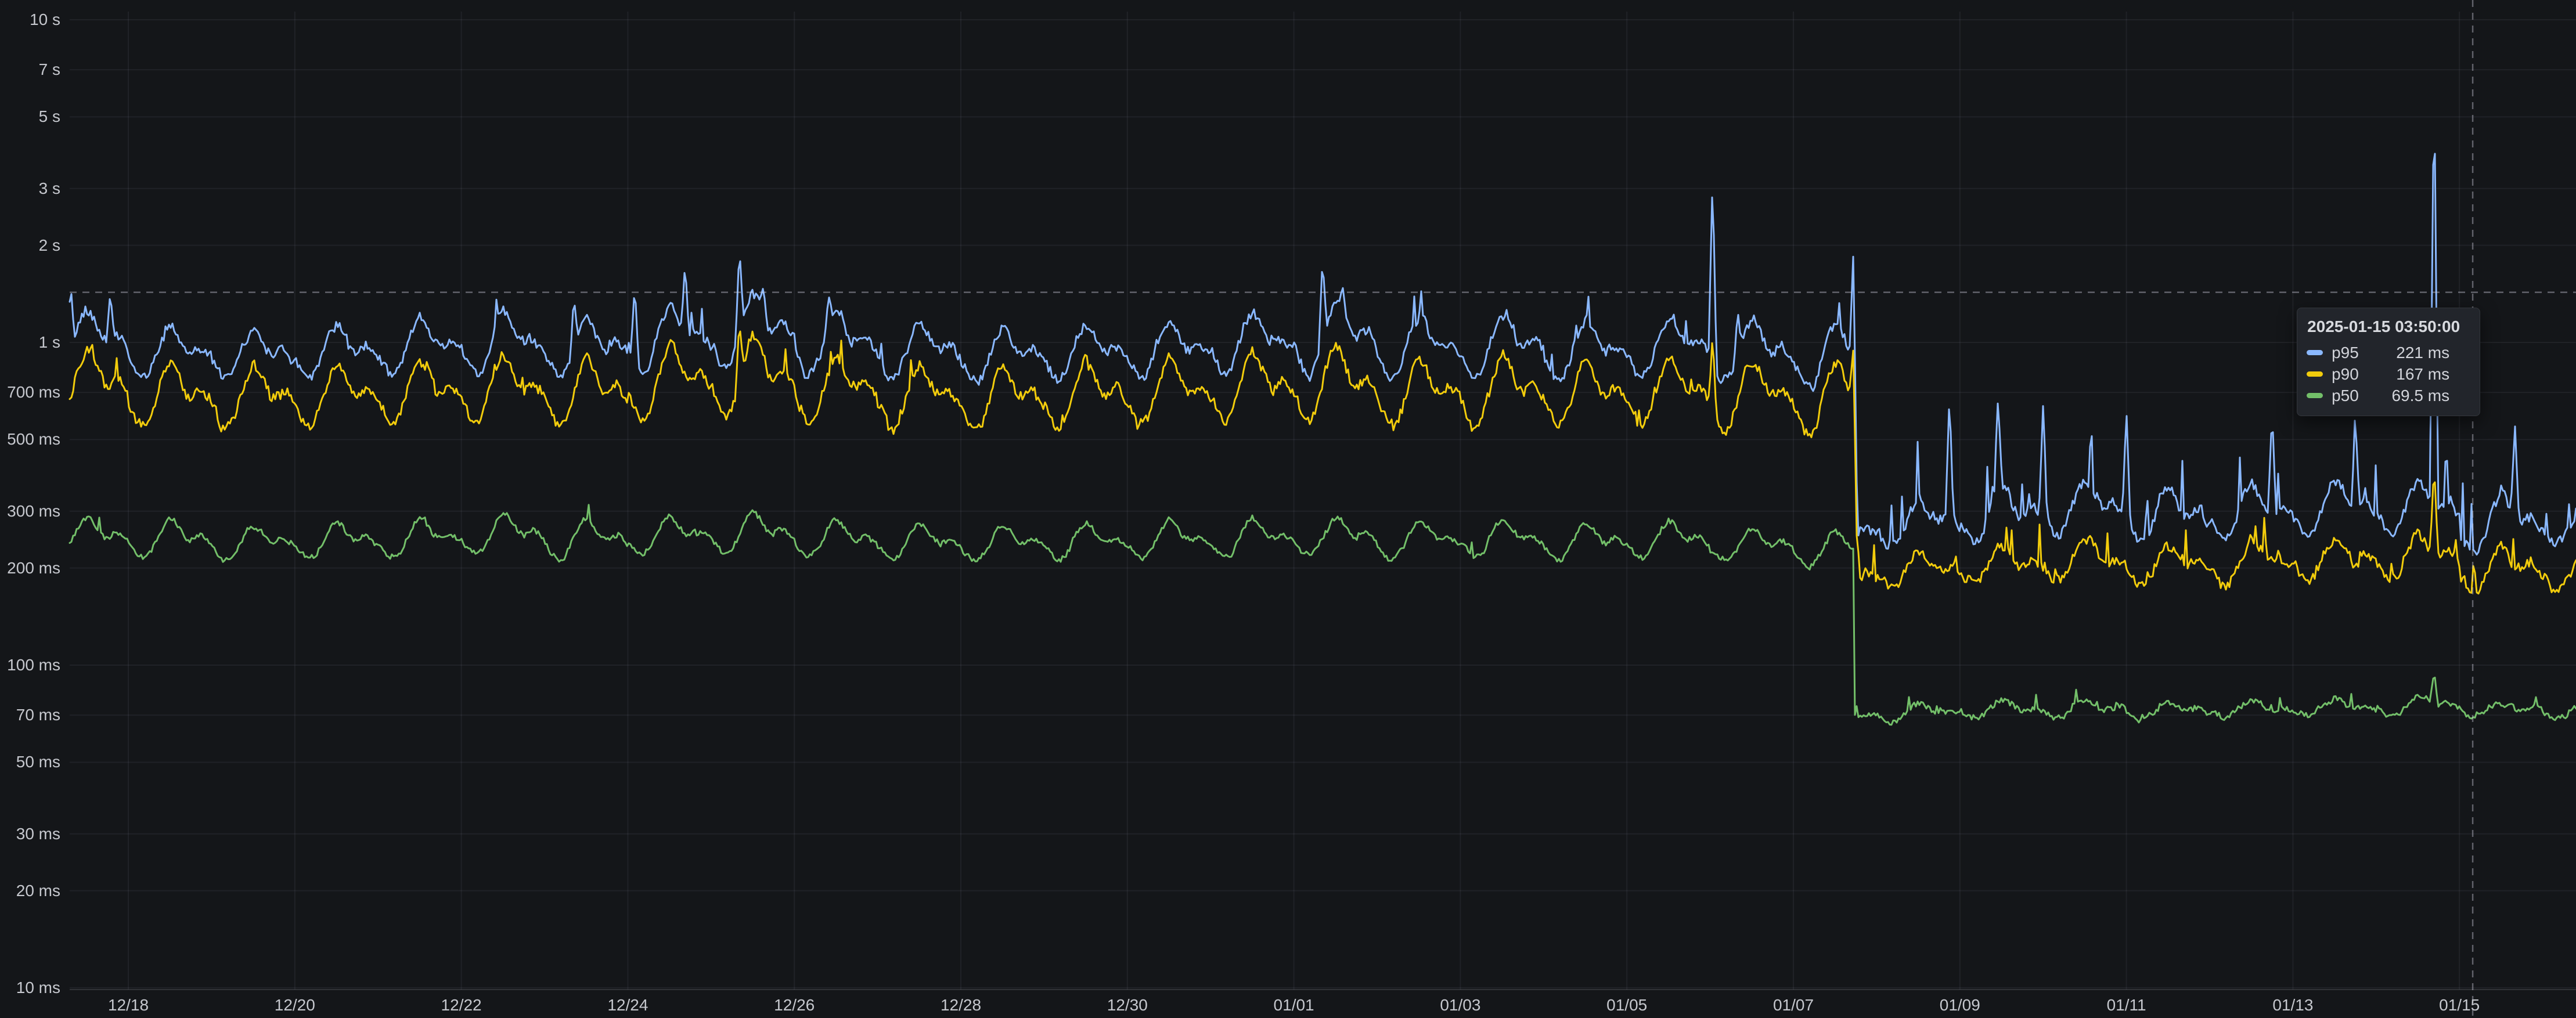 This screenshot has width=2576, height=1018. Describe the element at coordinates (2293, 1005) in the screenshot. I see `x-axis-label: 01/13` at that location.